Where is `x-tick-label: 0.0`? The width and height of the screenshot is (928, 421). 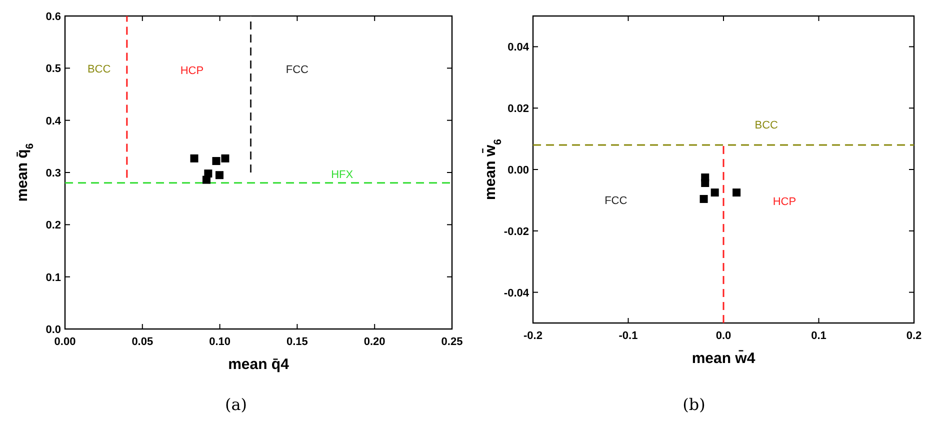 x-tick-label: 0.0 is located at coordinates (724, 336).